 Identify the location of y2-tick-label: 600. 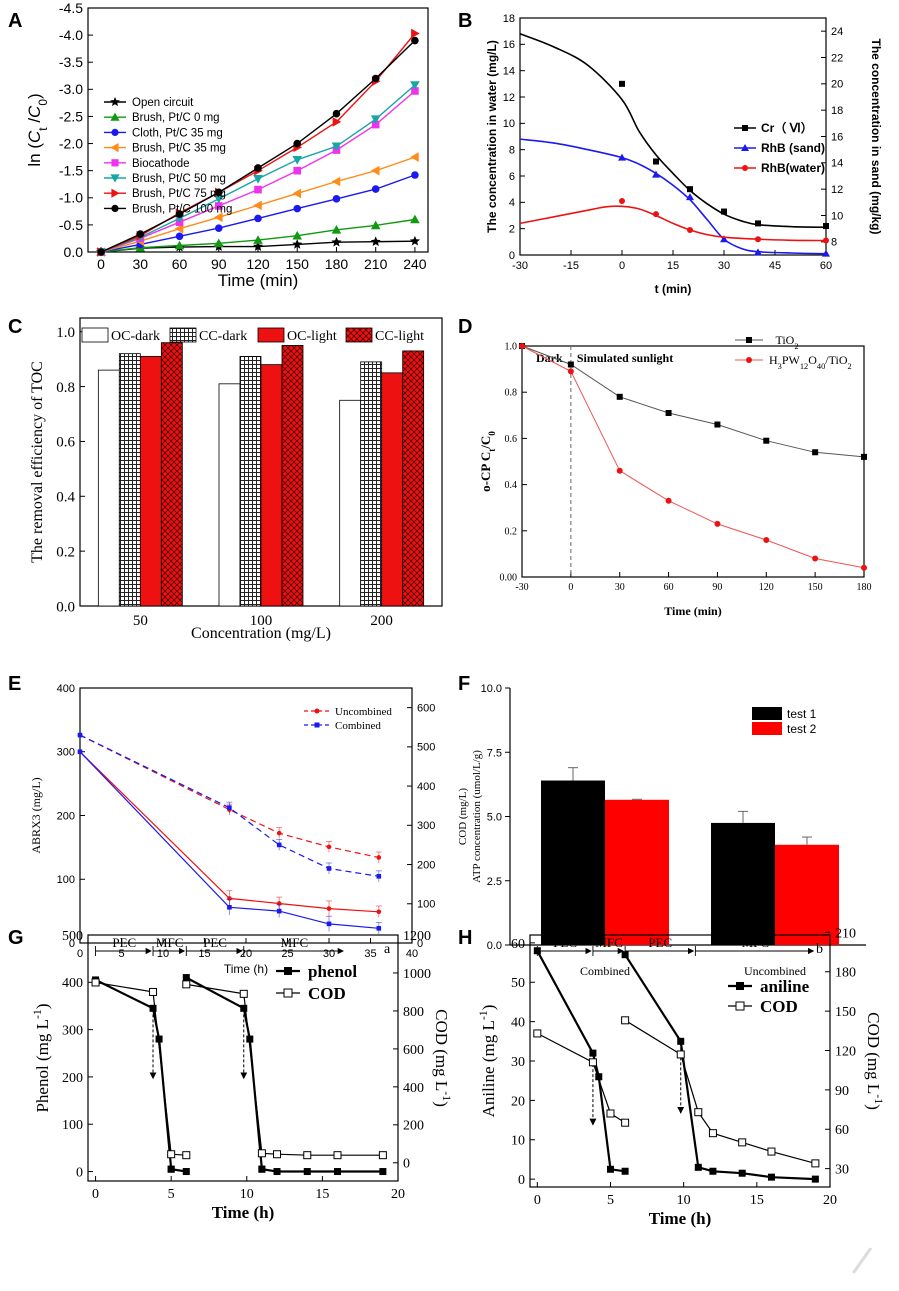
(426, 708).